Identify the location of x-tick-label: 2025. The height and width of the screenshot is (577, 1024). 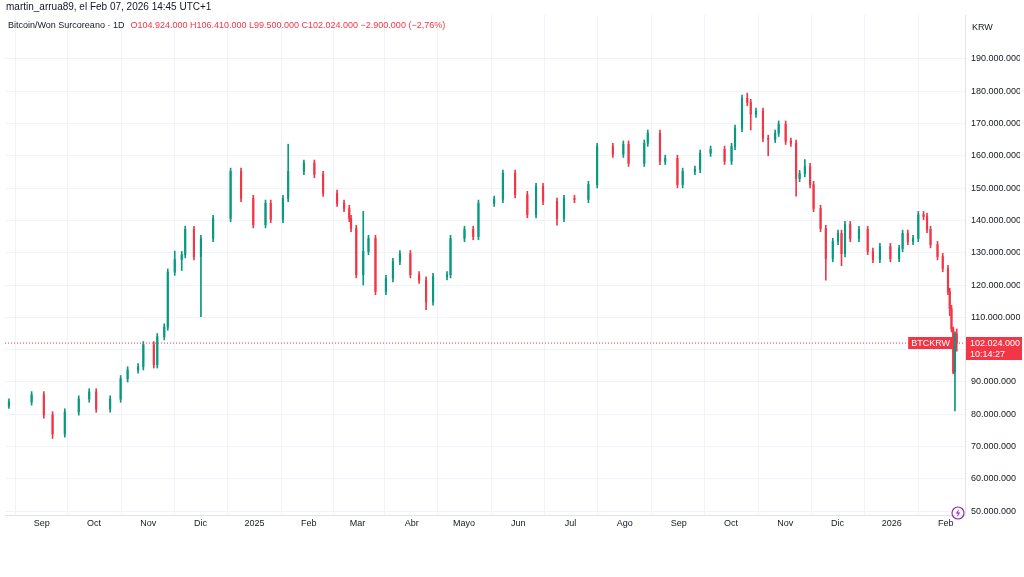
(254, 522).